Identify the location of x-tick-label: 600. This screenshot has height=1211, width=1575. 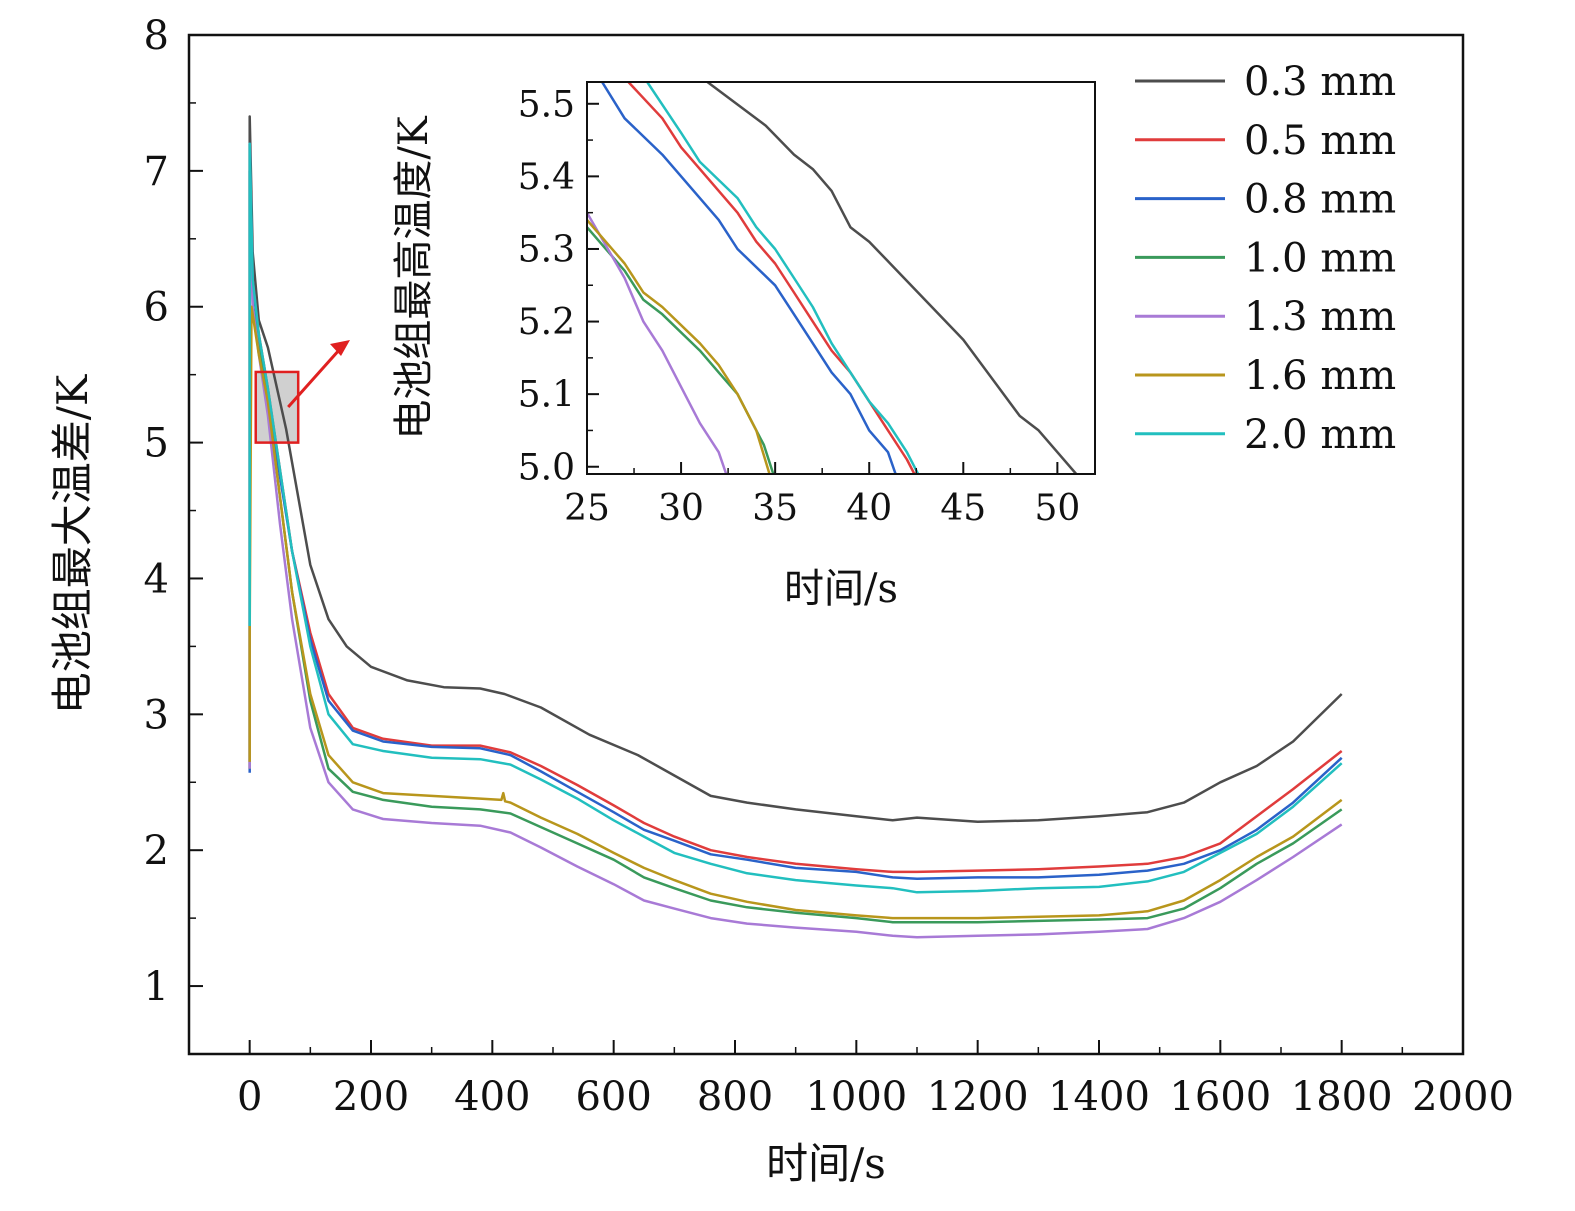
(613, 1097).